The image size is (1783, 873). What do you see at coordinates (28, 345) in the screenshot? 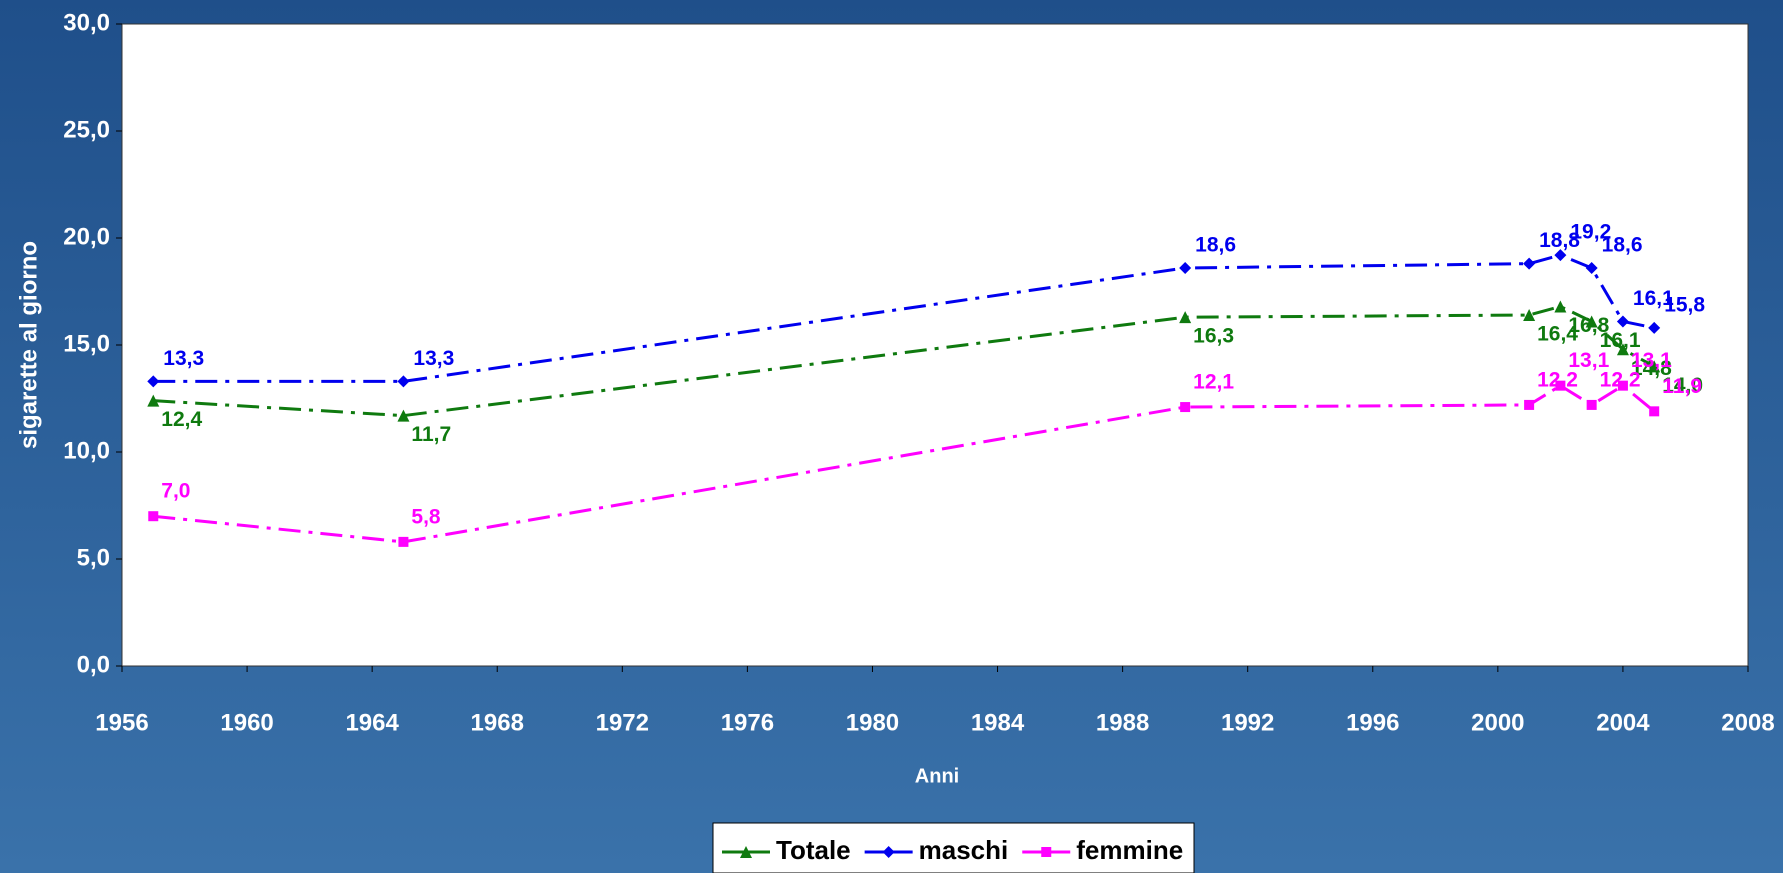
I see `y-axis-label: sigarette al giorno` at bounding box center [28, 345].